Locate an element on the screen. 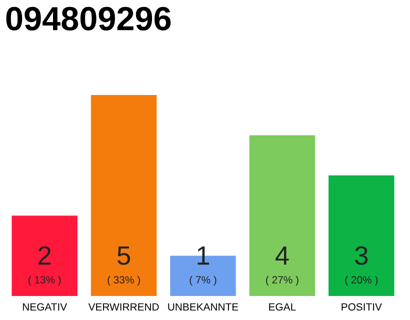  data-label: 3 ( 20% ) is located at coordinates (361, 266).